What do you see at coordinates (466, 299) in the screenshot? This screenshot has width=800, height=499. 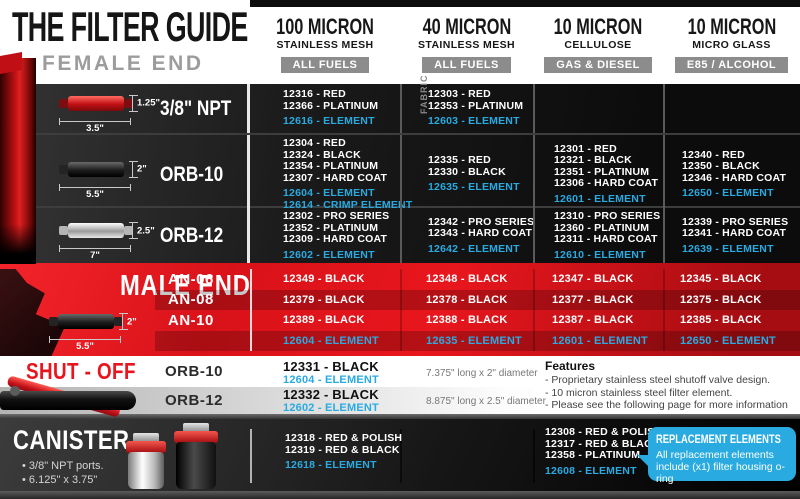 I see `part-number: 12378 - BLACK` at bounding box center [466, 299].